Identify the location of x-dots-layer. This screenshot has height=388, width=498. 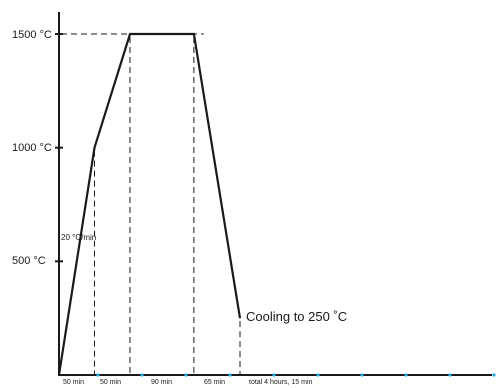
(296, 375).